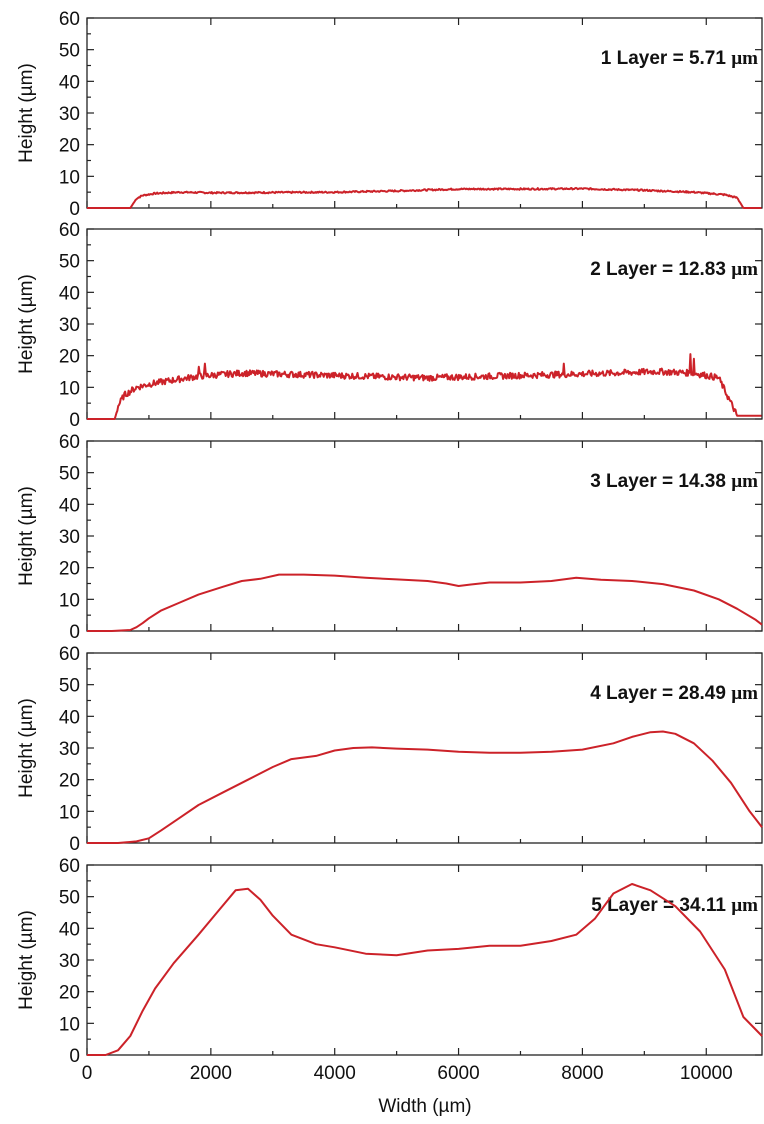 The image size is (764, 1124). I want to click on panel-annotation-text: 2 Layer = 12.83, so click(660, 269).